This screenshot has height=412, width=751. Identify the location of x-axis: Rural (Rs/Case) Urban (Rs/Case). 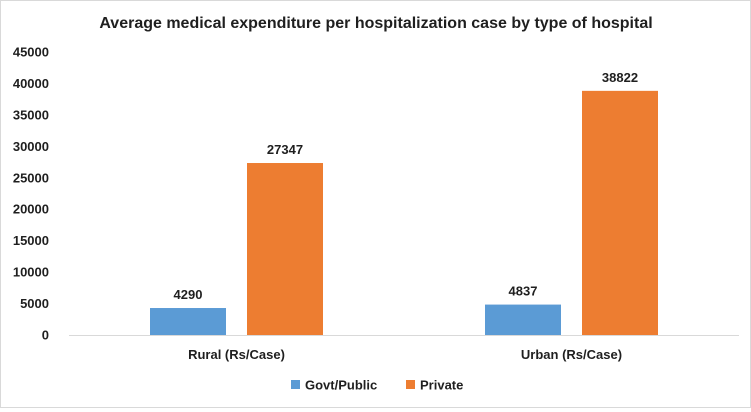
(405, 354).